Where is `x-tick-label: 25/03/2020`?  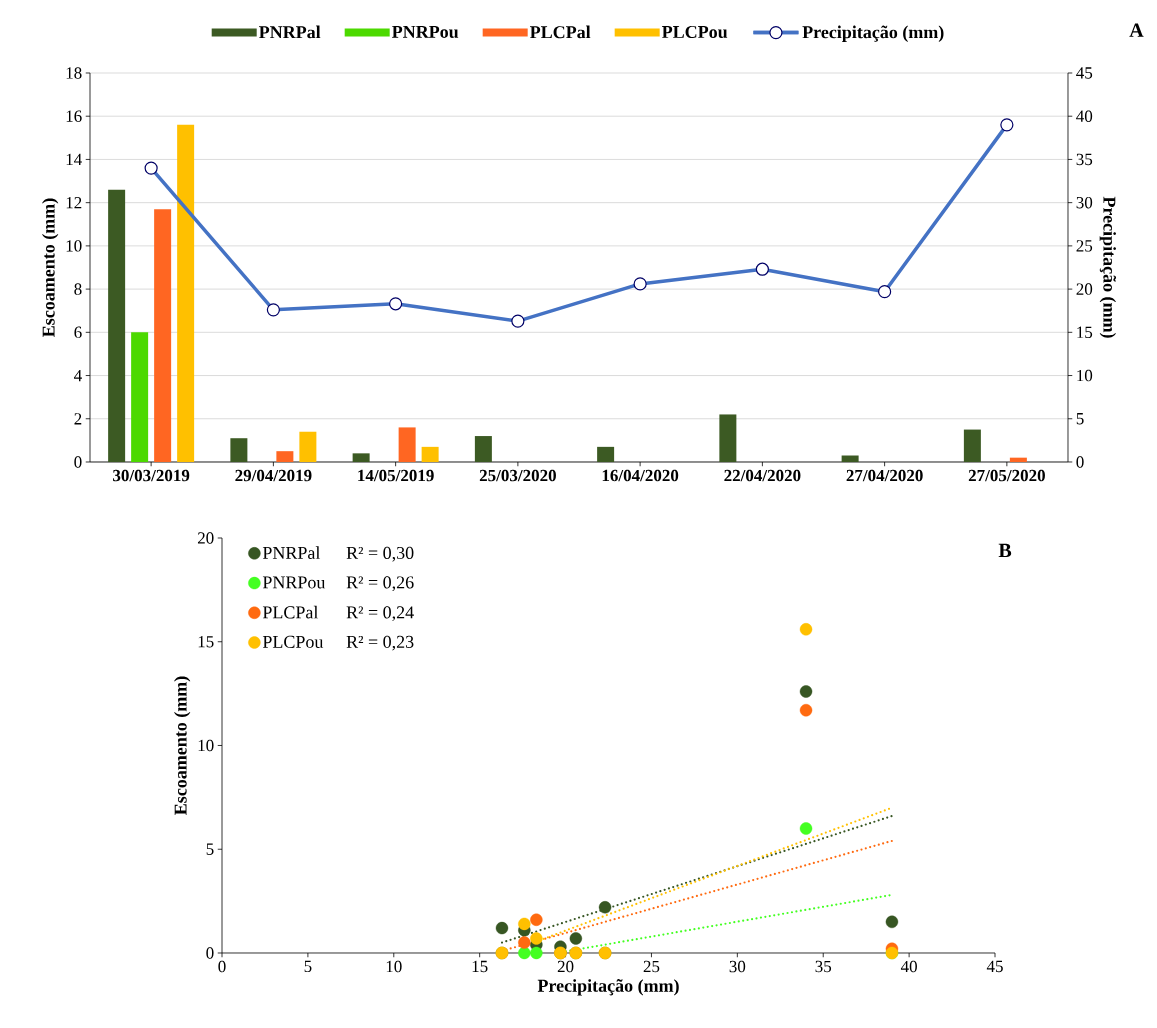 x-tick-label: 25/03/2020 is located at coordinates (517, 475).